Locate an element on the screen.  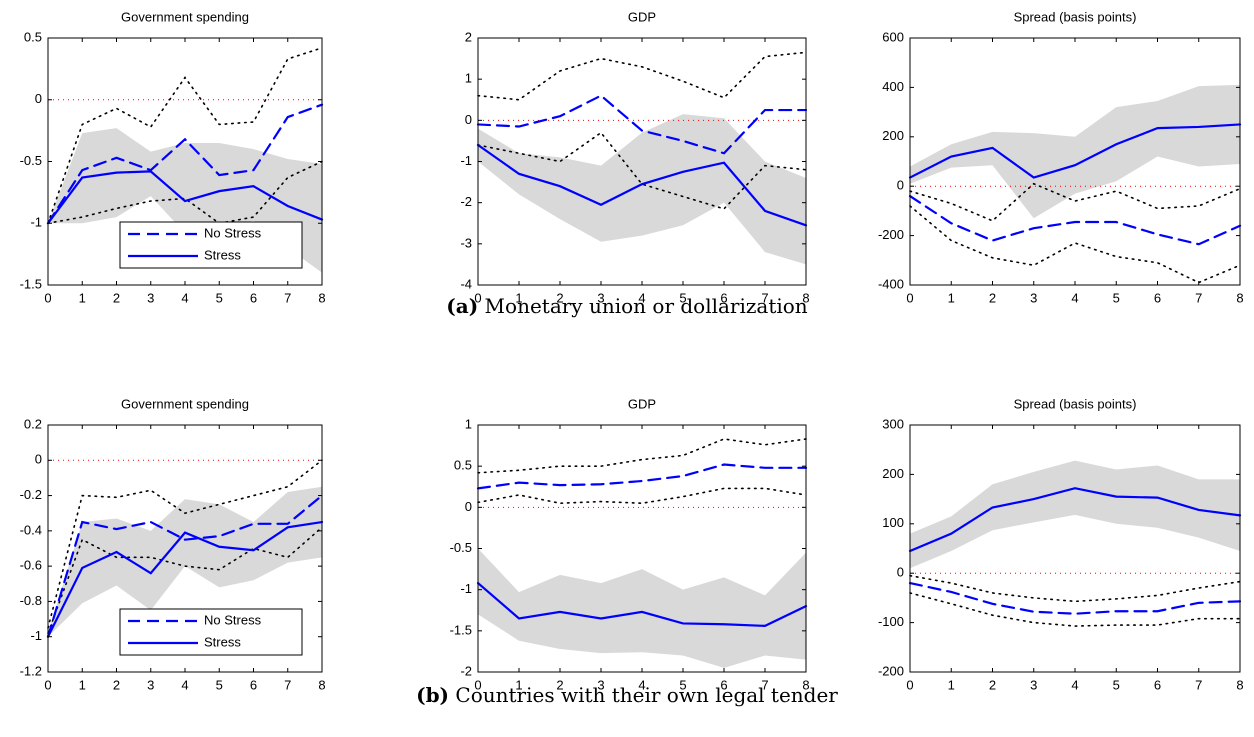
y-tick-label: -0.4 is located at coordinates (31, 529).